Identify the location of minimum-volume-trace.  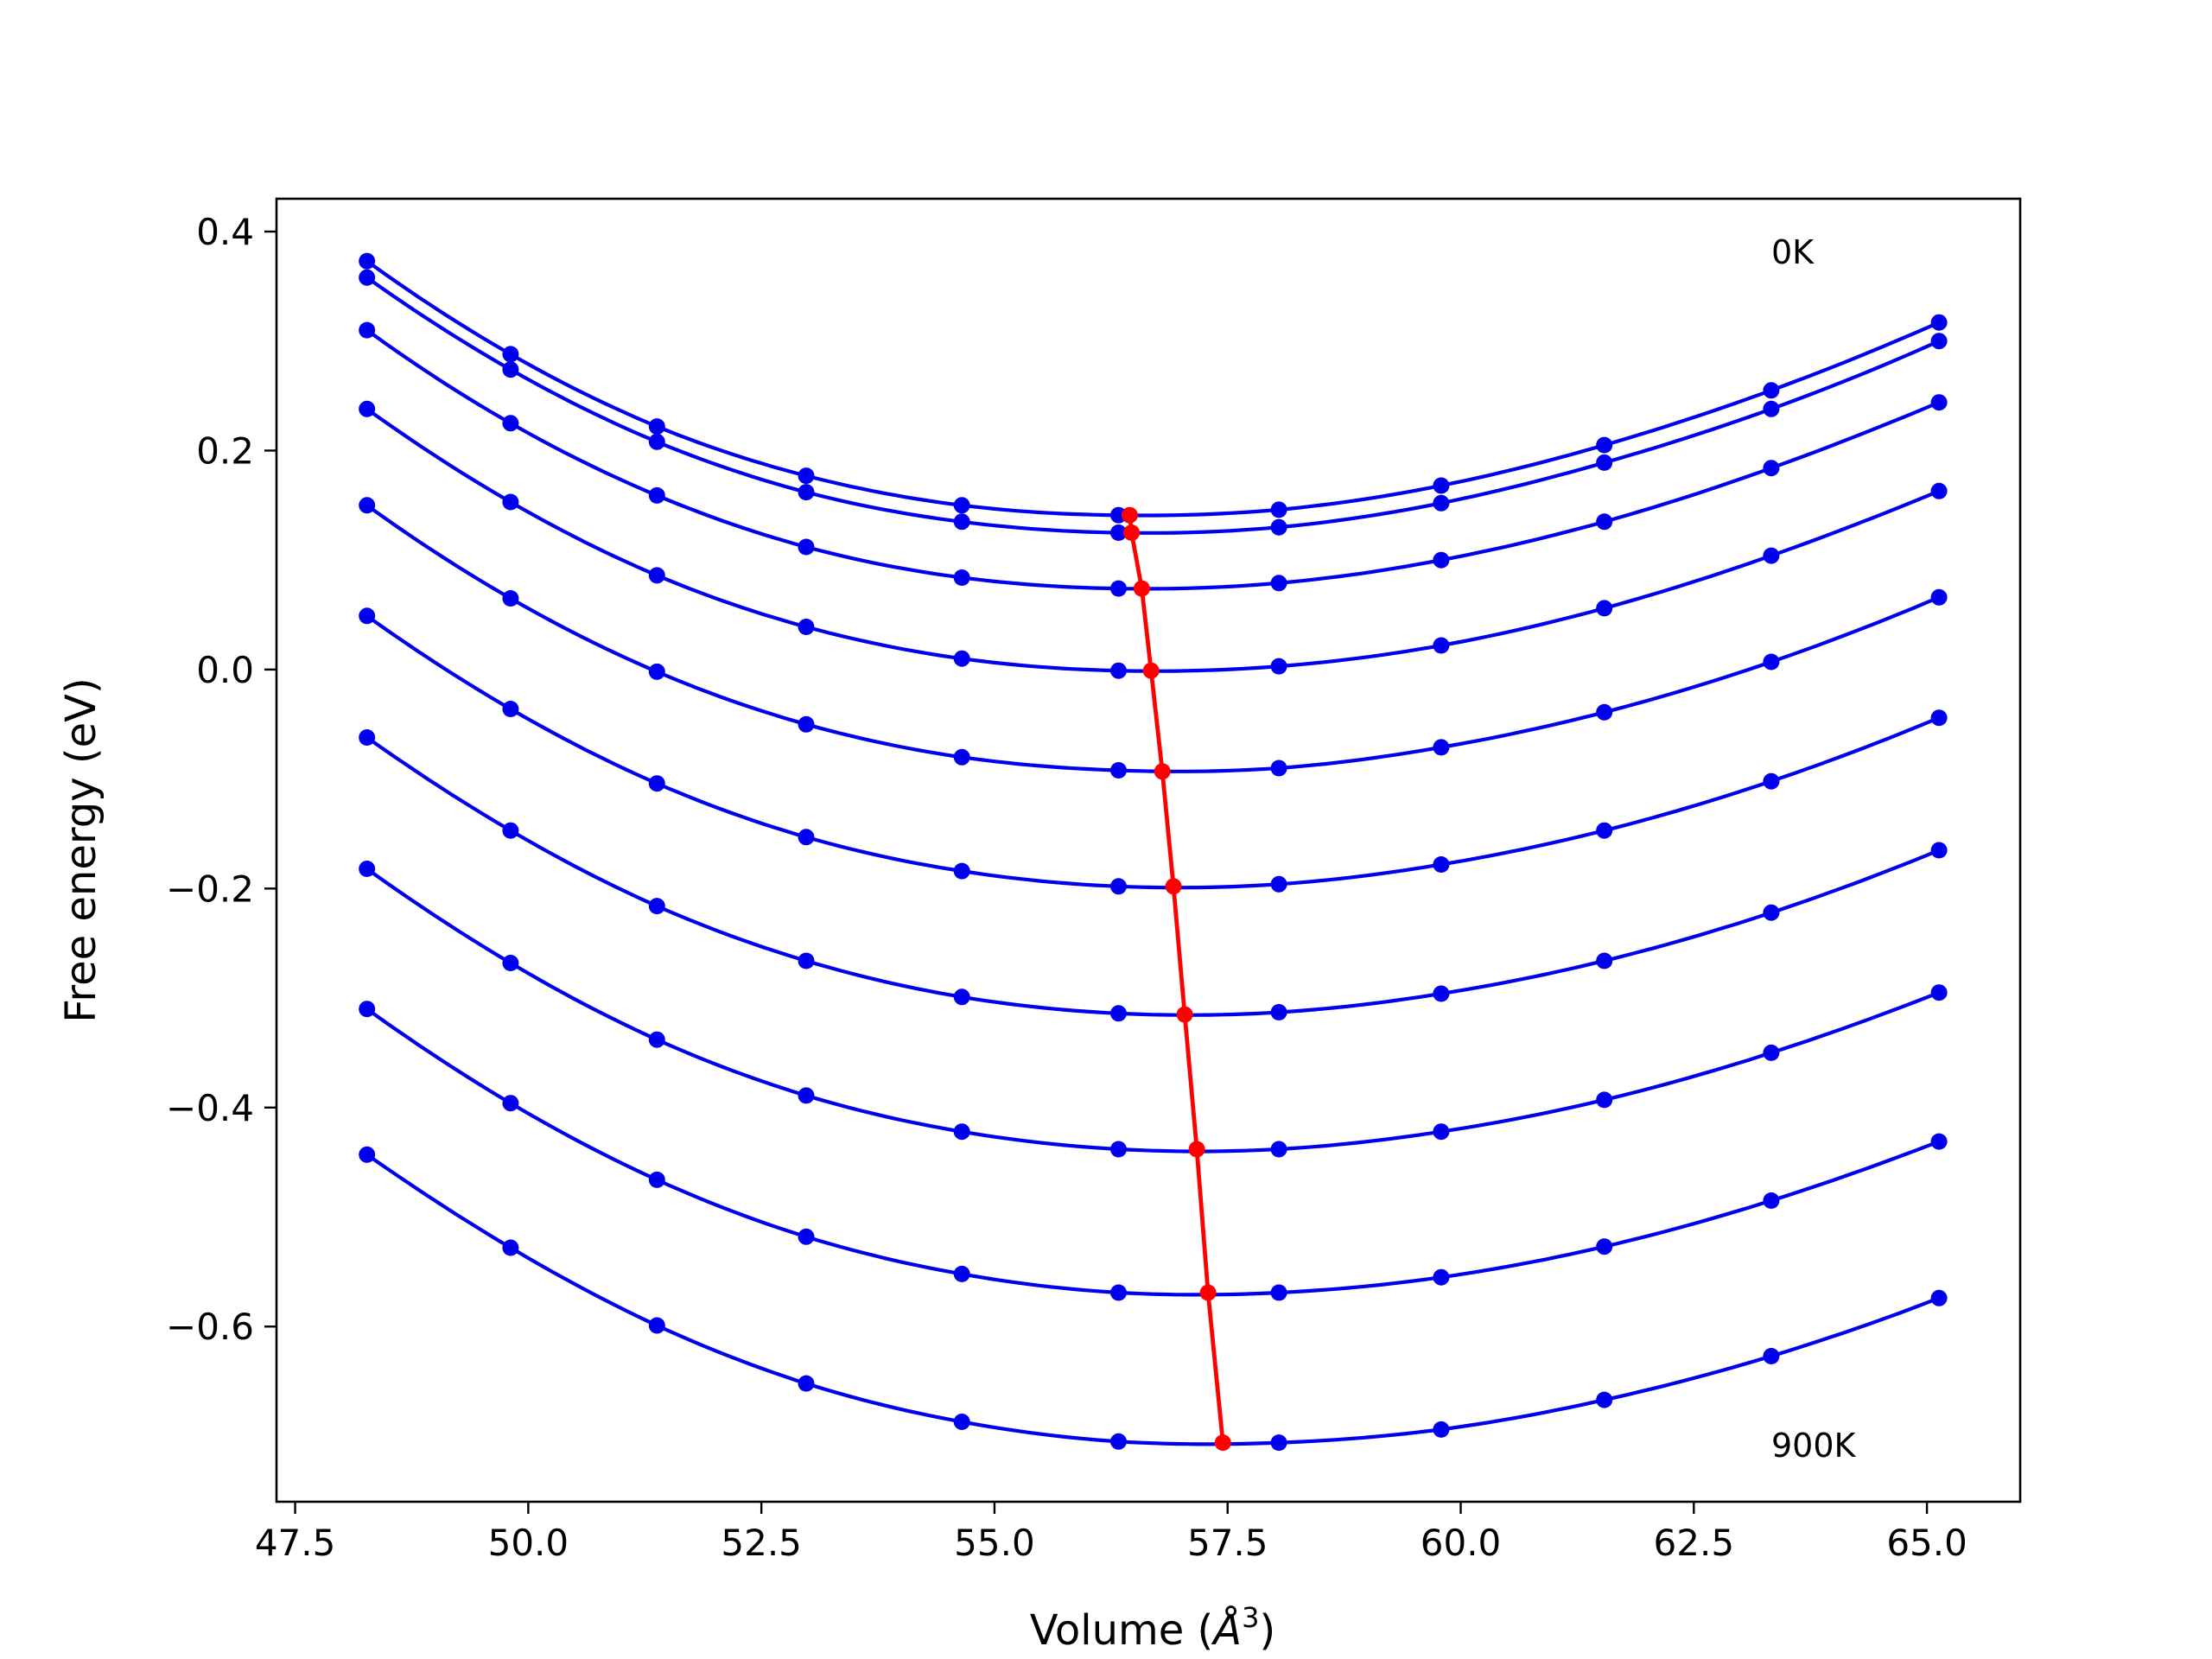
(1176, 979).